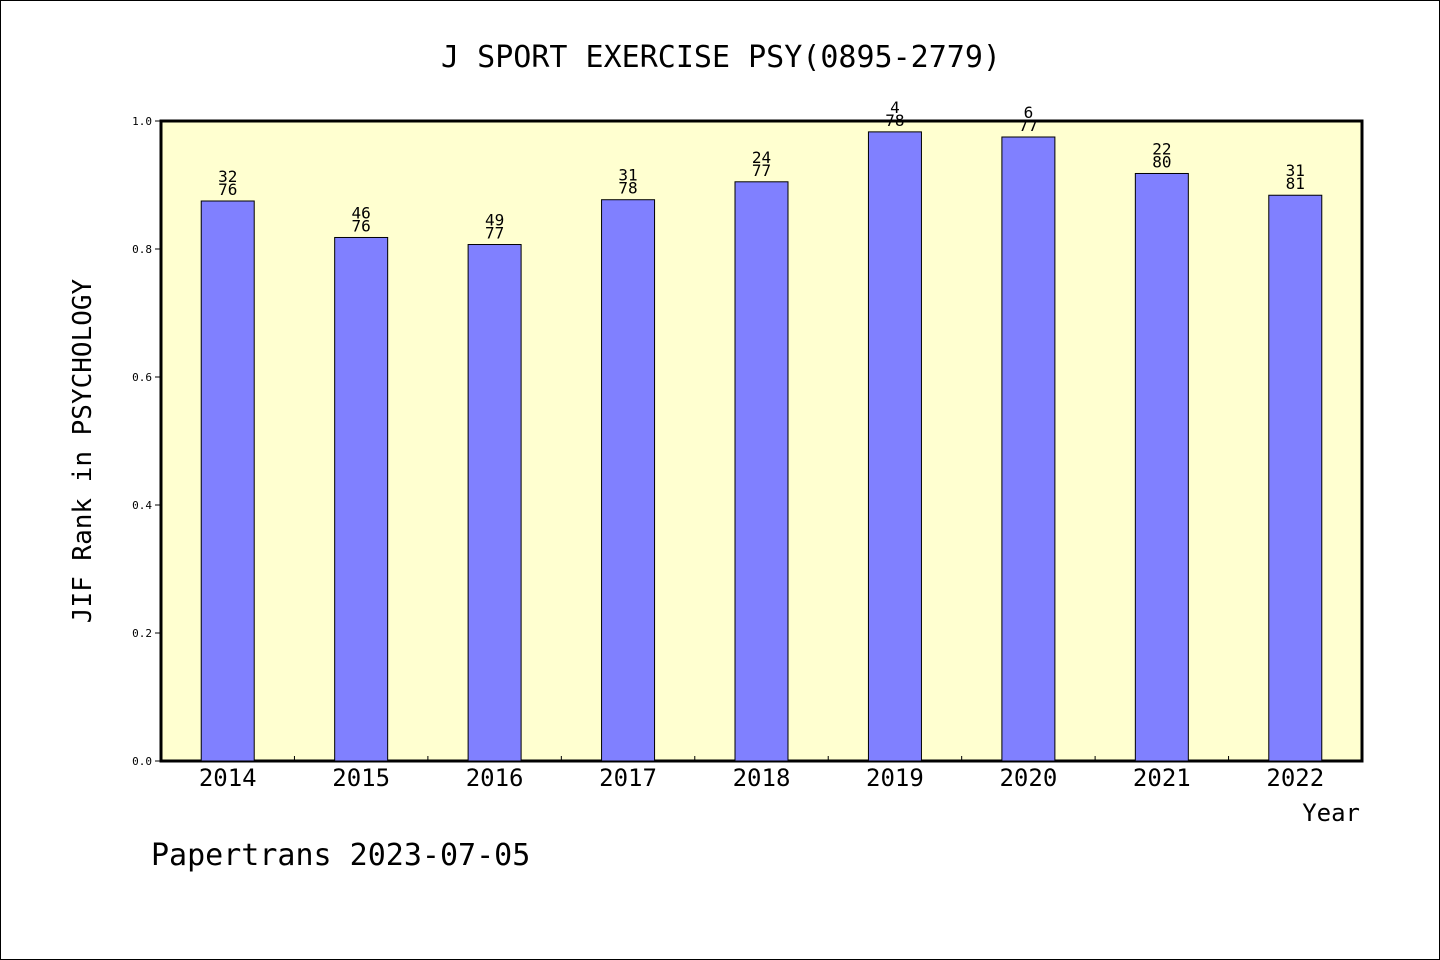  I want to click on x-tick-label-2020: 2020, so click(1028, 778).